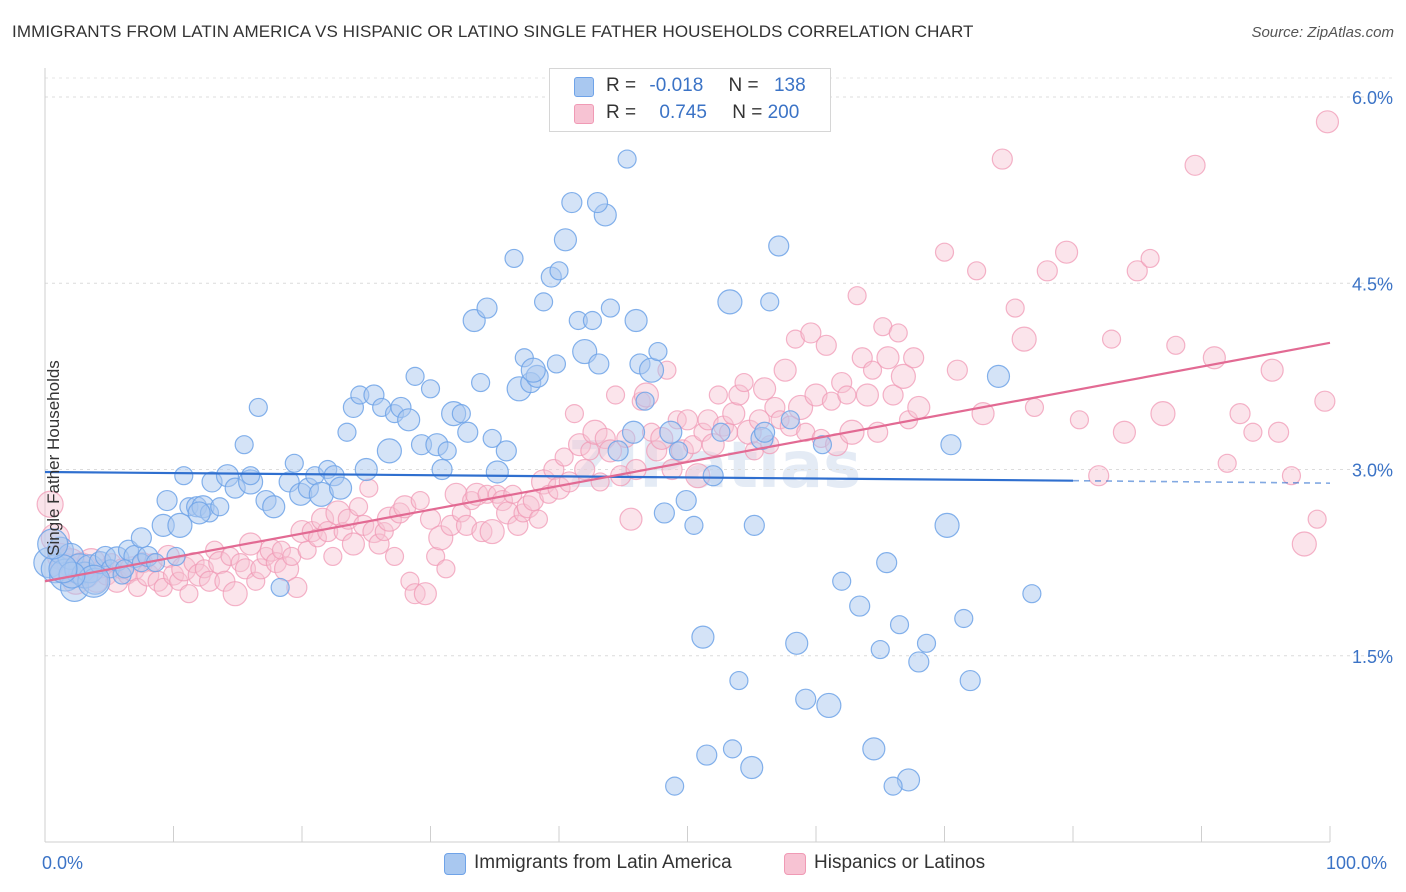 This screenshot has height=892, width=1406. Describe the element at coordinates (1322, 32) in the screenshot. I see `chart-source: Source: ZipAtlas.com` at that location.